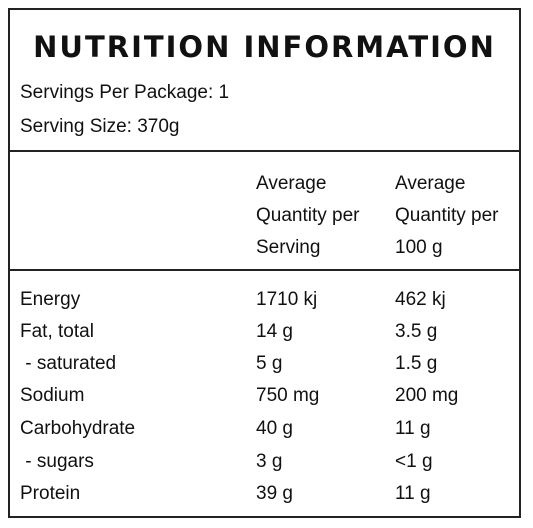 This screenshot has width=533, height=528. What do you see at coordinates (274, 428) in the screenshot?
I see `per-serving-value: 40 g` at bounding box center [274, 428].